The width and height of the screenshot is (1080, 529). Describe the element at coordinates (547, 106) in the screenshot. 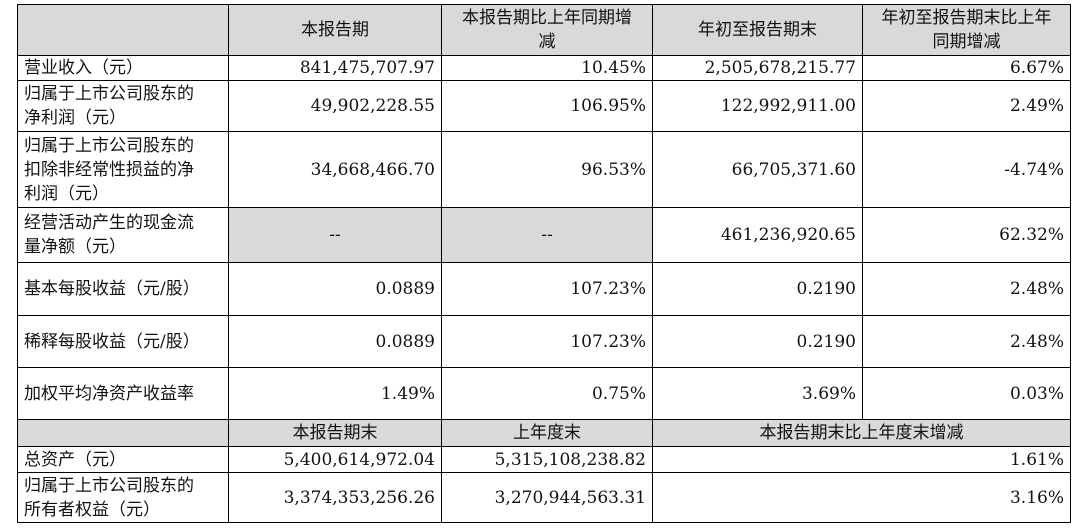

I see `table-cell: 106.95%` at that location.